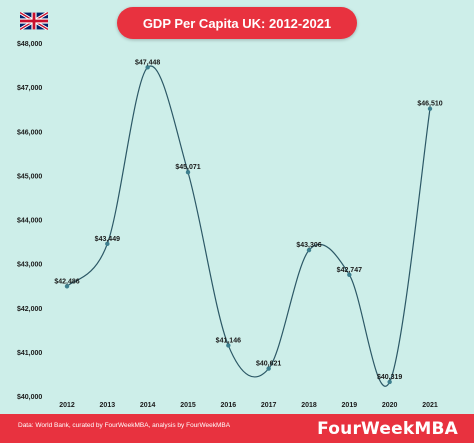  I want to click on data-label: $45,071, so click(187, 167).